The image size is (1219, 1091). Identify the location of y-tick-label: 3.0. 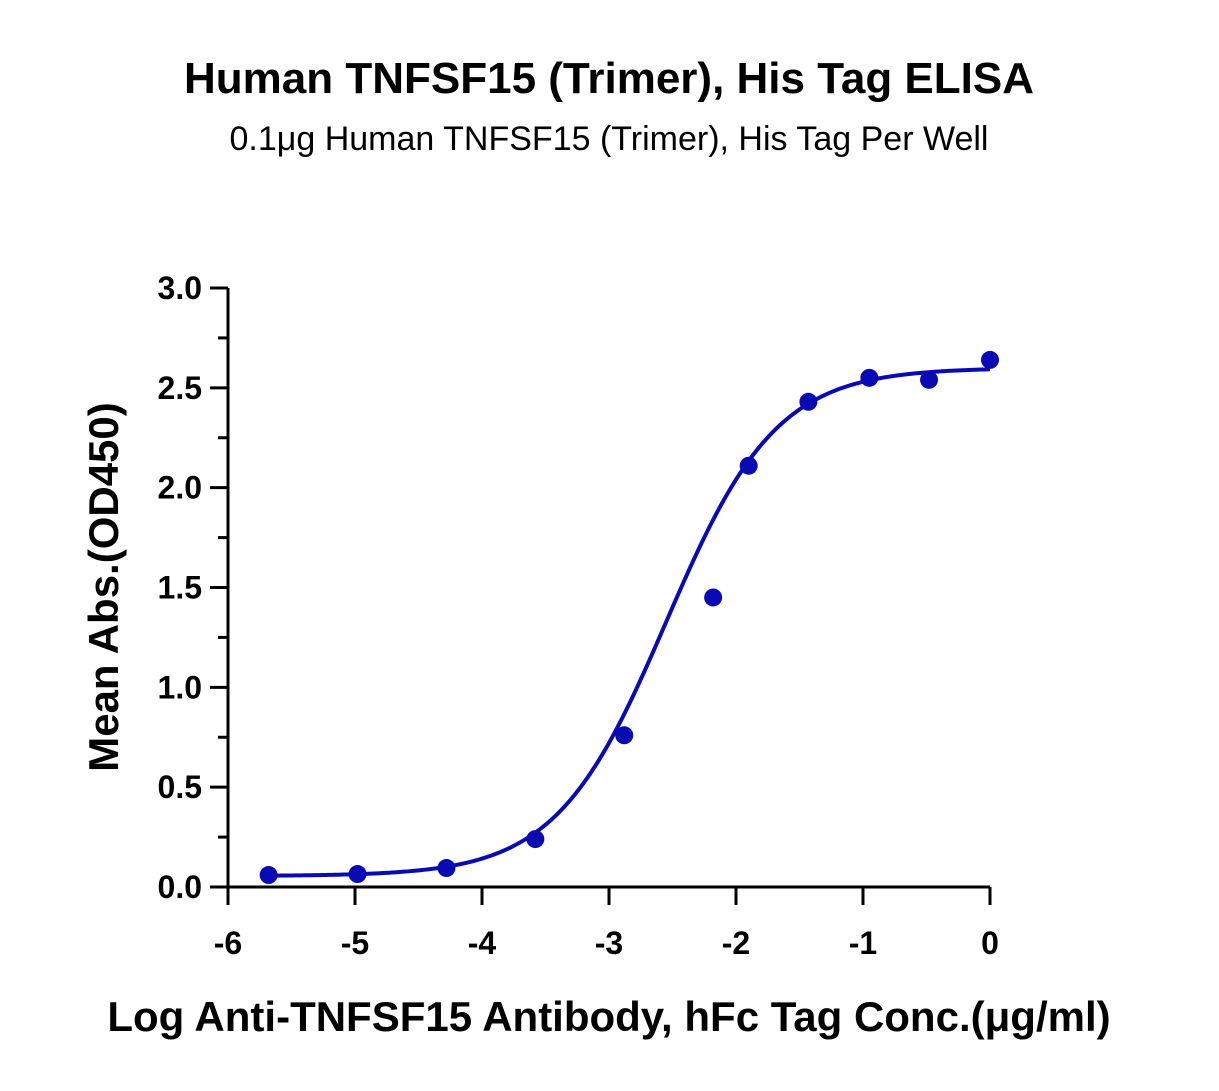
(180, 288).